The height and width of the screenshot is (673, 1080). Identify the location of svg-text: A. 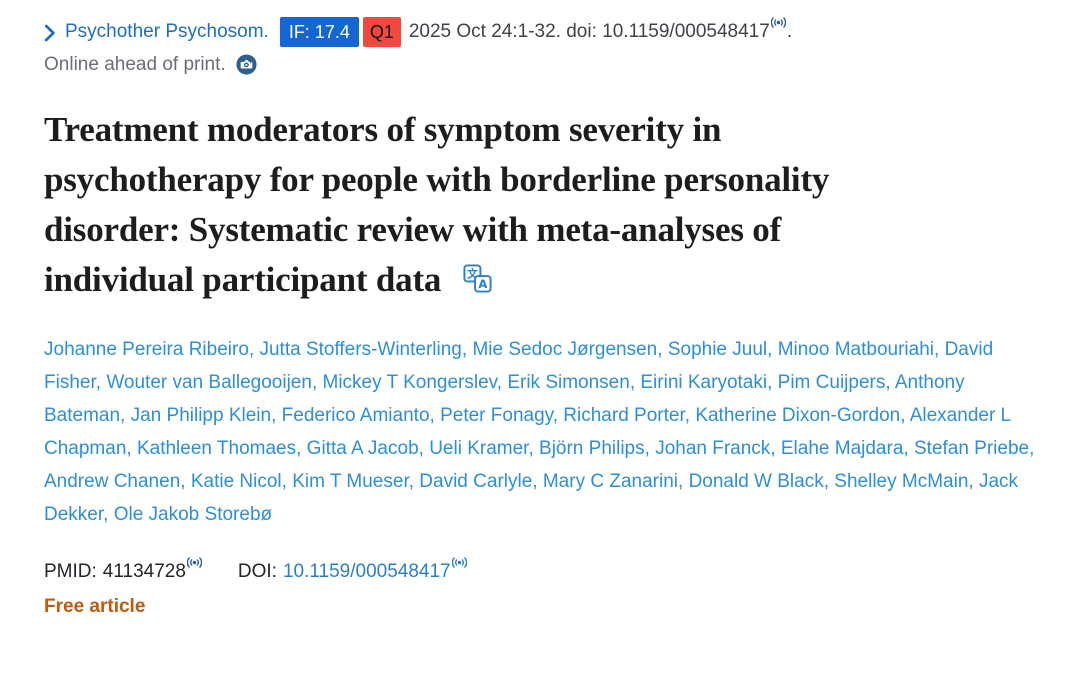
(482, 284).